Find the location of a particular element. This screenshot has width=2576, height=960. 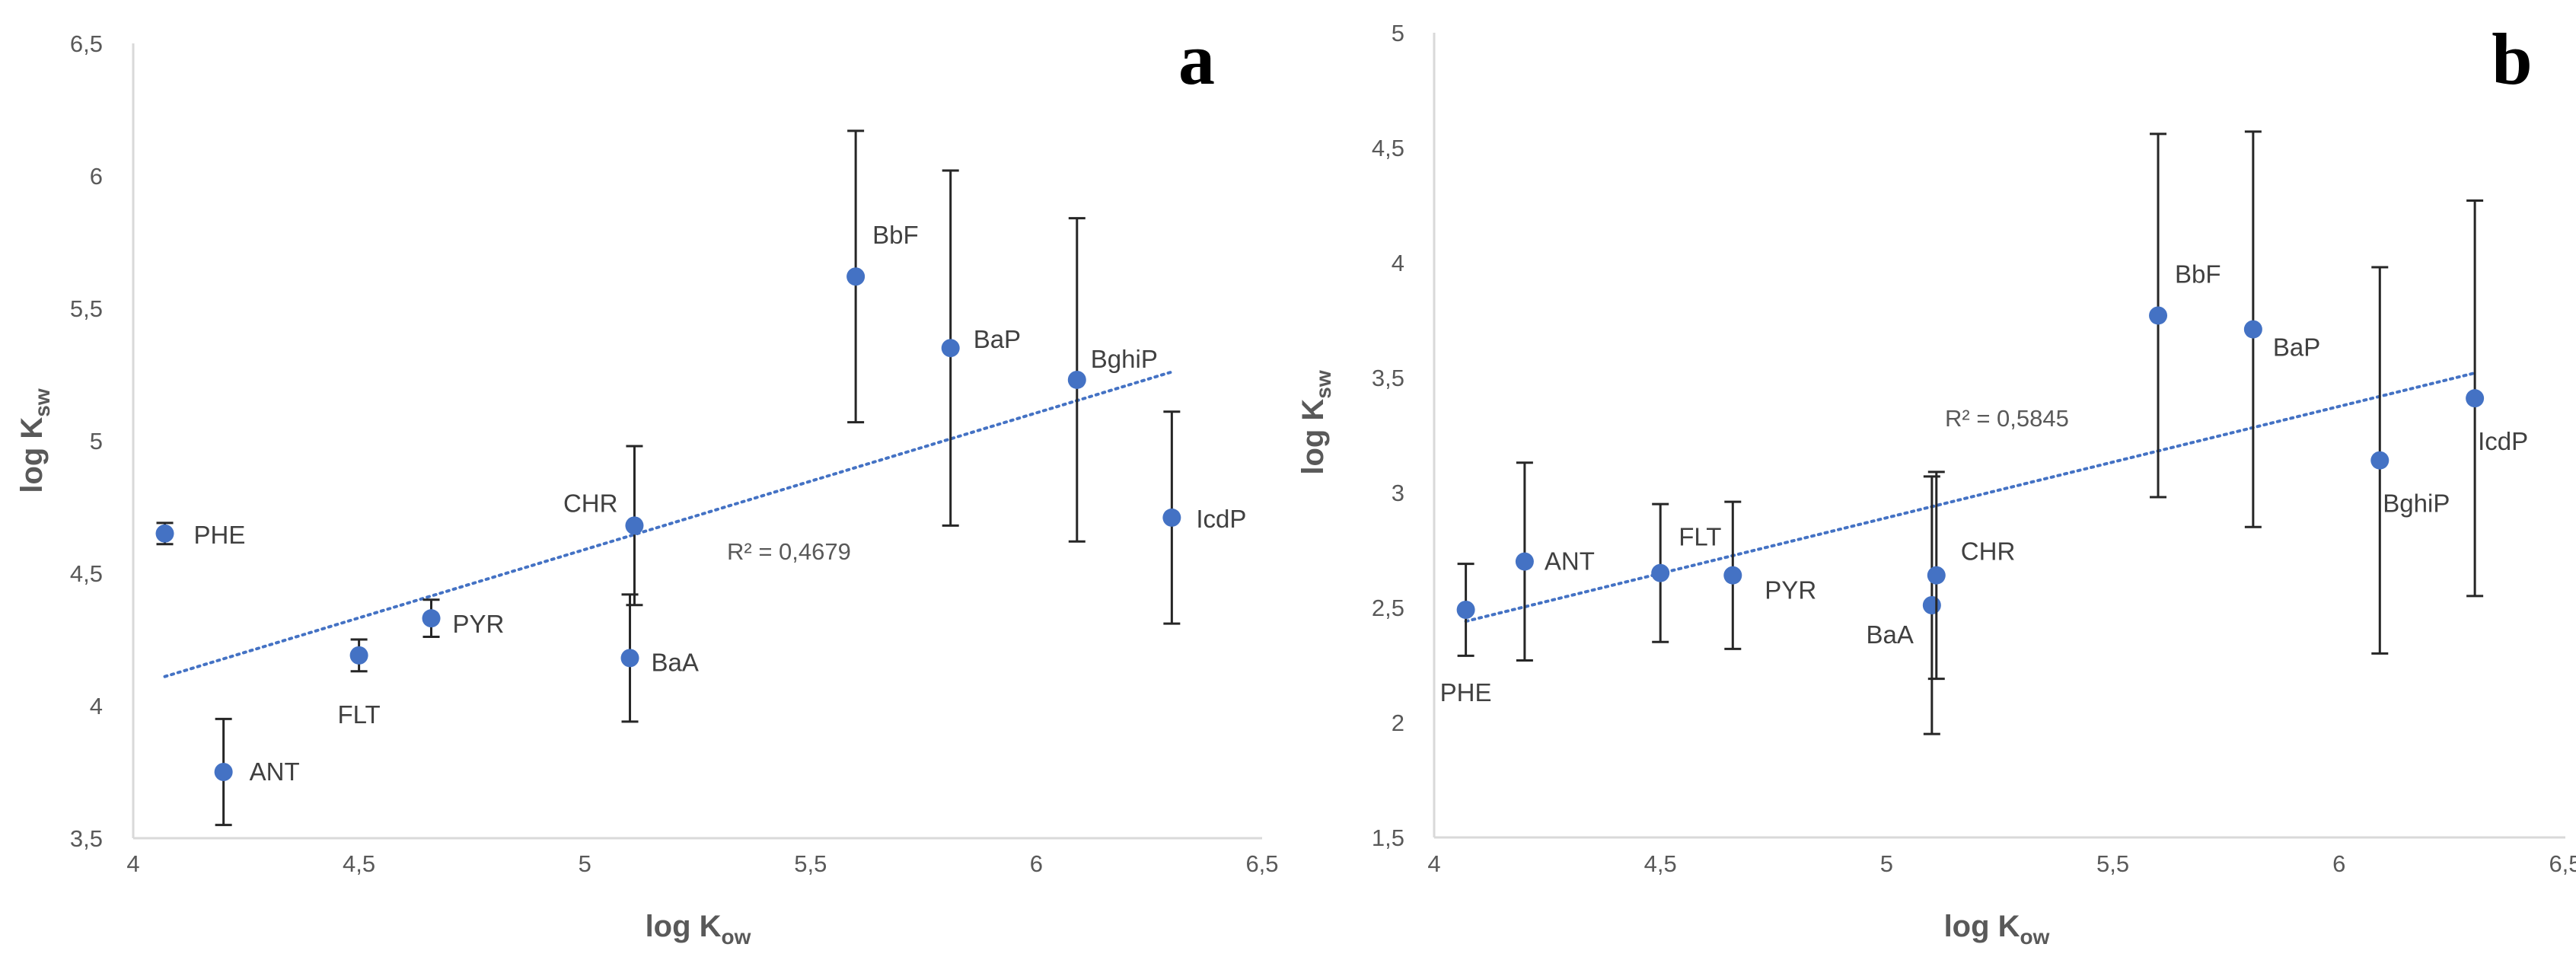

panel-label: b is located at coordinates (2512, 59).